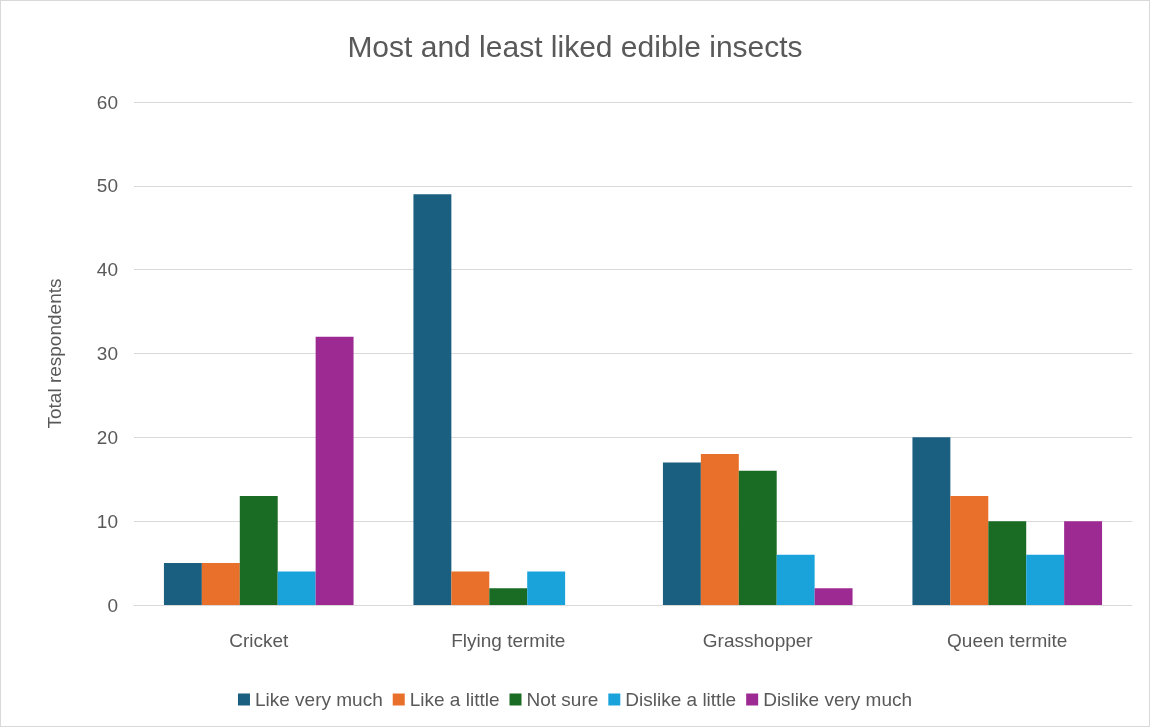 This screenshot has height=727, width=1150. What do you see at coordinates (107, 102) in the screenshot?
I see `y-tick-label: 60` at bounding box center [107, 102].